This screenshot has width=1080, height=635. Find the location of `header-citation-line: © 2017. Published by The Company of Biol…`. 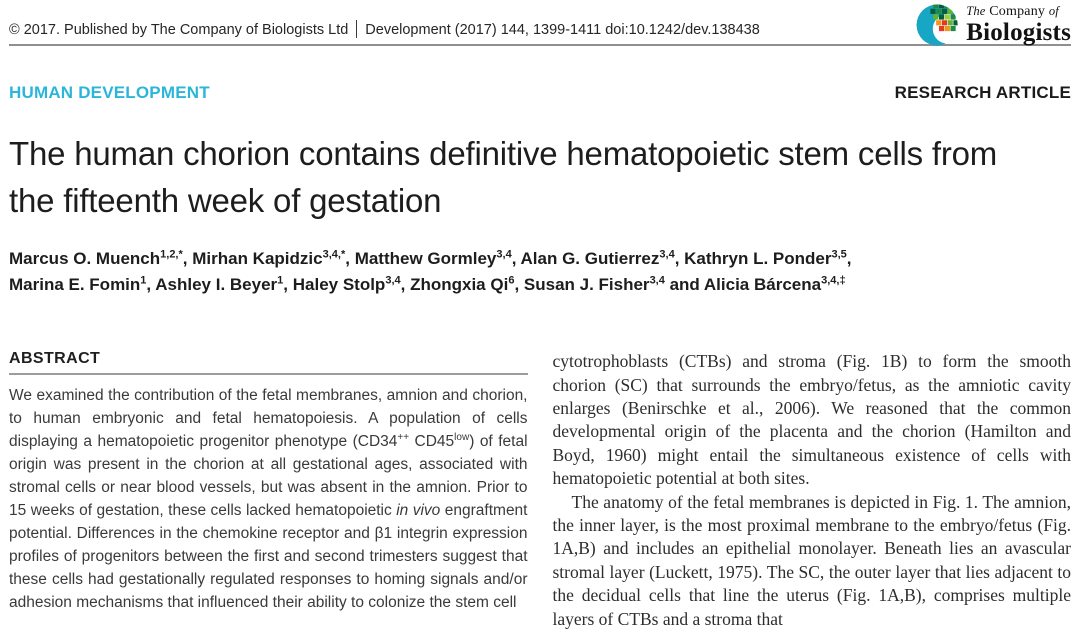

header-citation-line: © 2017. Published by The Company of Biol… is located at coordinates (384, 29).